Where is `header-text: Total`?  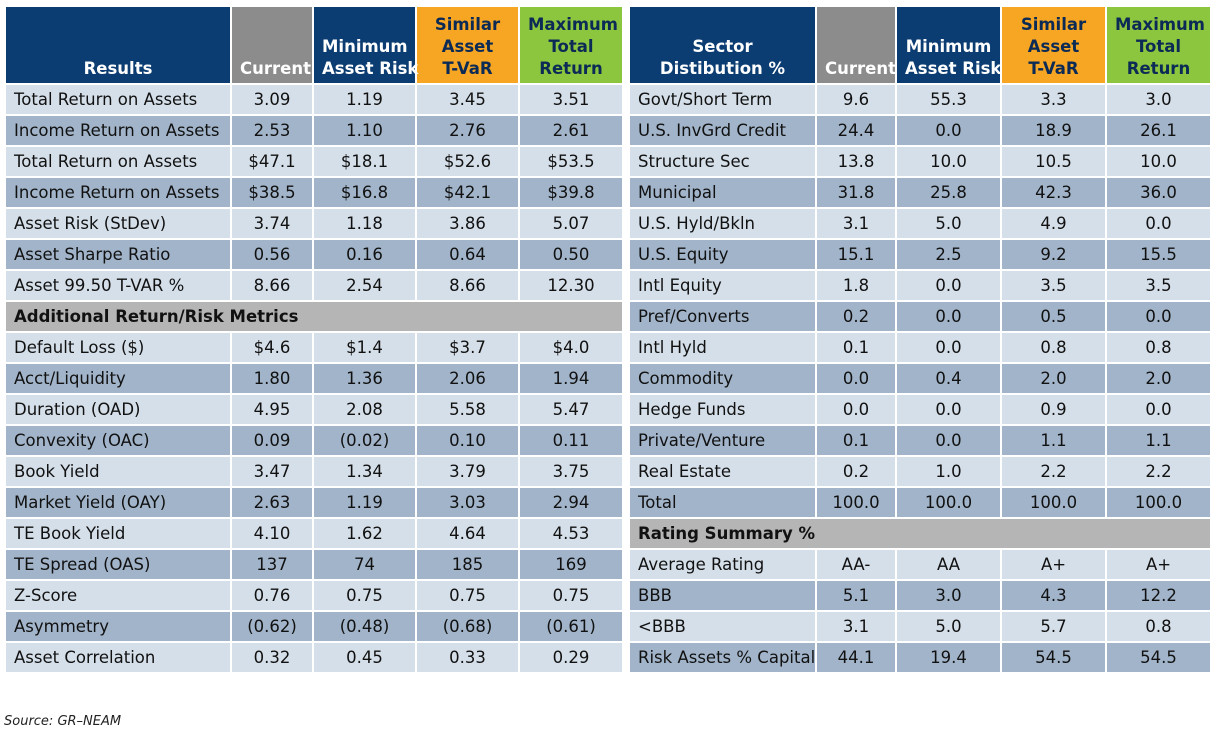 header-text: Total is located at coordinates (1158, 46).